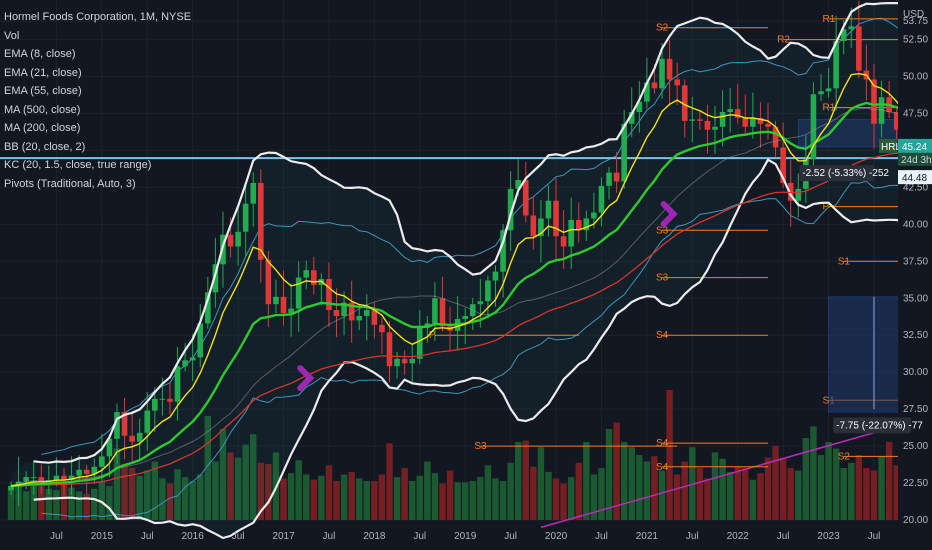  What do you see at coordinates (70, 183) in the screenshot?
I see `legend-item-pivots: Pivots (Traditional, Auto, 3)` at bounding box center [70, 183].